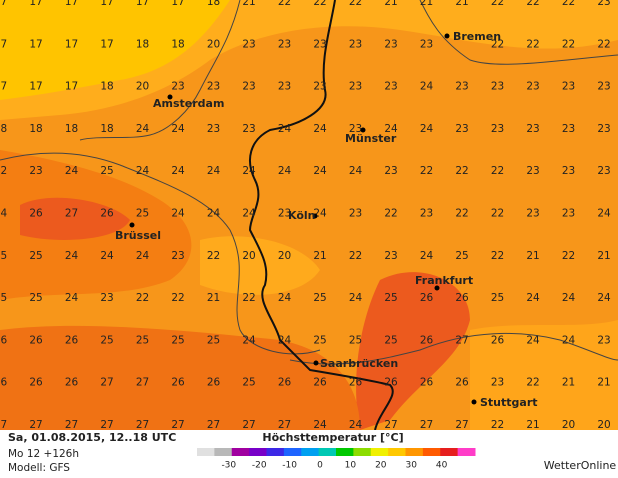 This screenshot has height=478, width=618. What do you see at coordinates (302, 215) in the screenshot?
I see `city-label: Köln` at bounding box center [302, 215].